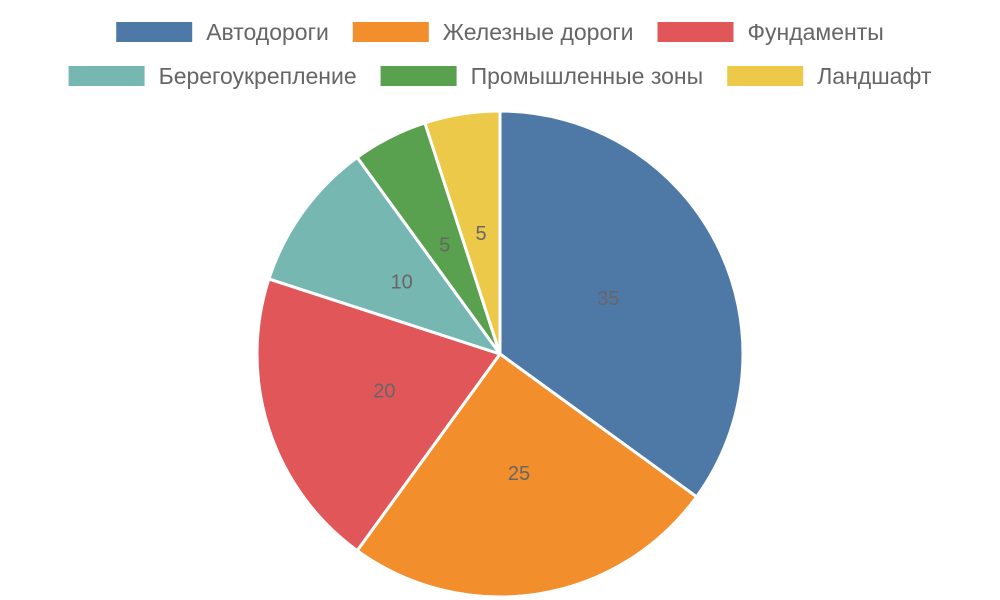 This screenshot has height=600, width=1000. What do you see at coordinates (874, 76) in the screenshot?
I see `legend-label-6: Ландшафт` at bounding box center [874, 76].